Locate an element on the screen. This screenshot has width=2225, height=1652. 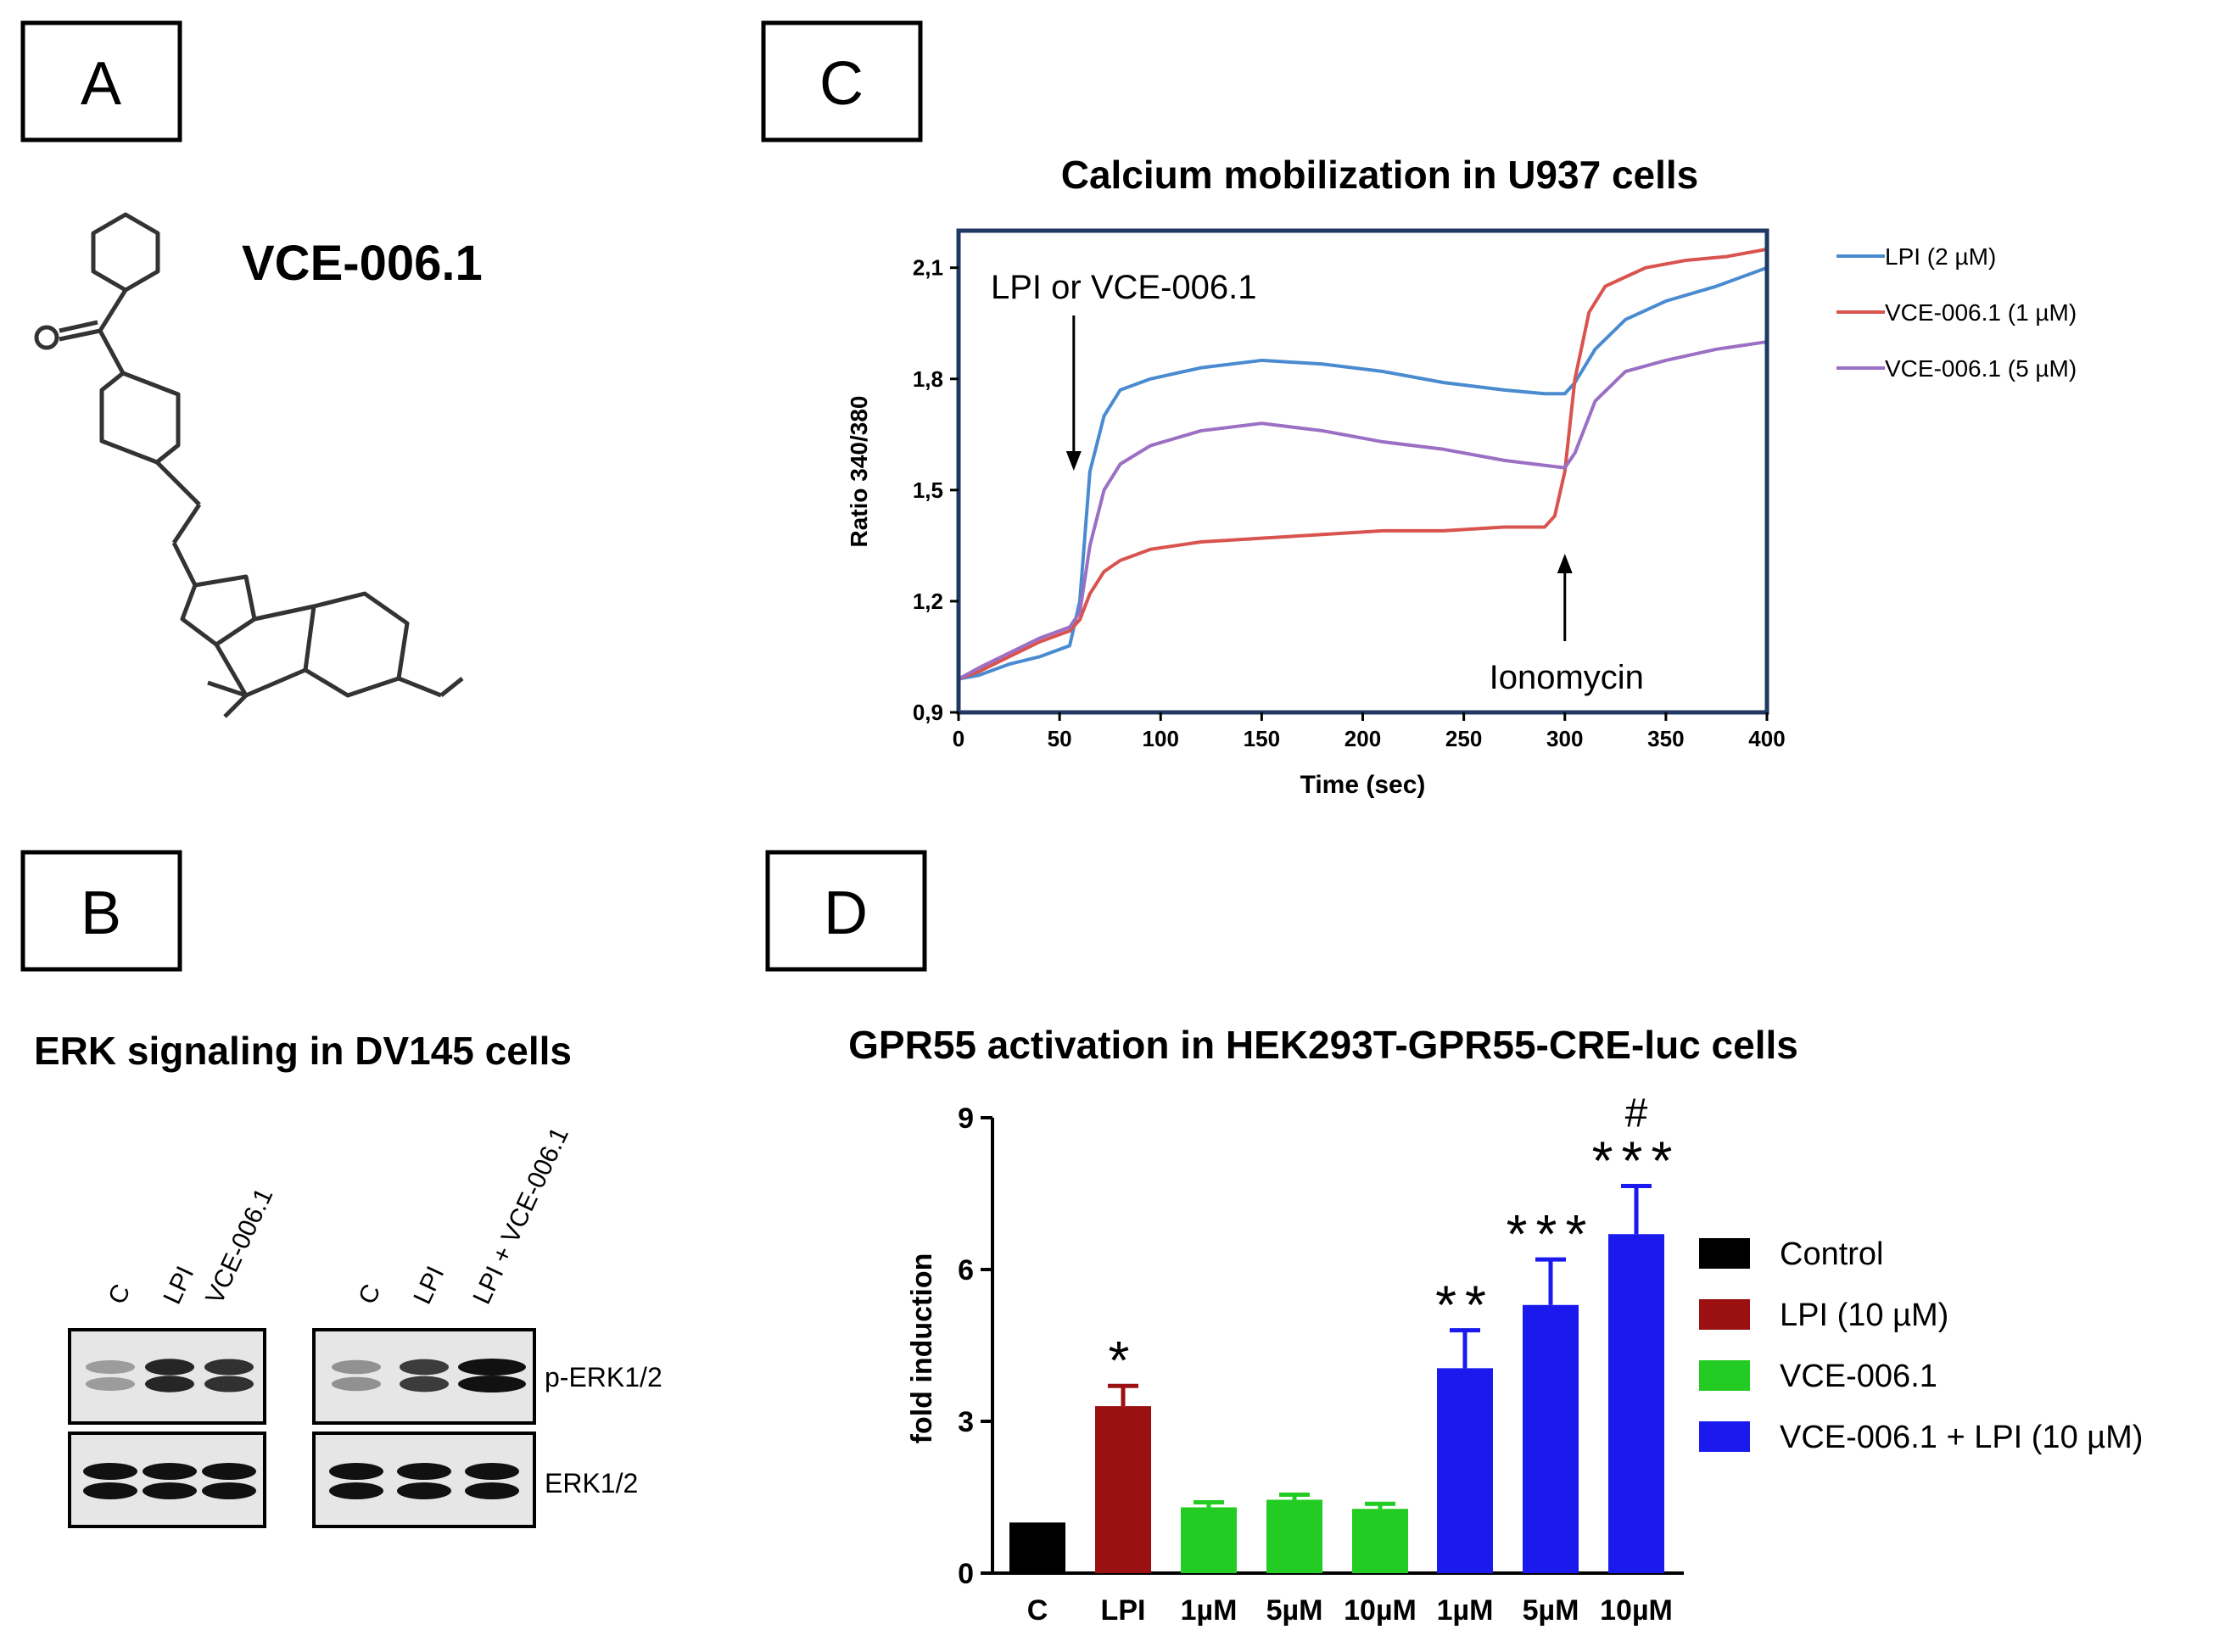
band-label: ERK1/2 is located at coordinates (591, 1483).